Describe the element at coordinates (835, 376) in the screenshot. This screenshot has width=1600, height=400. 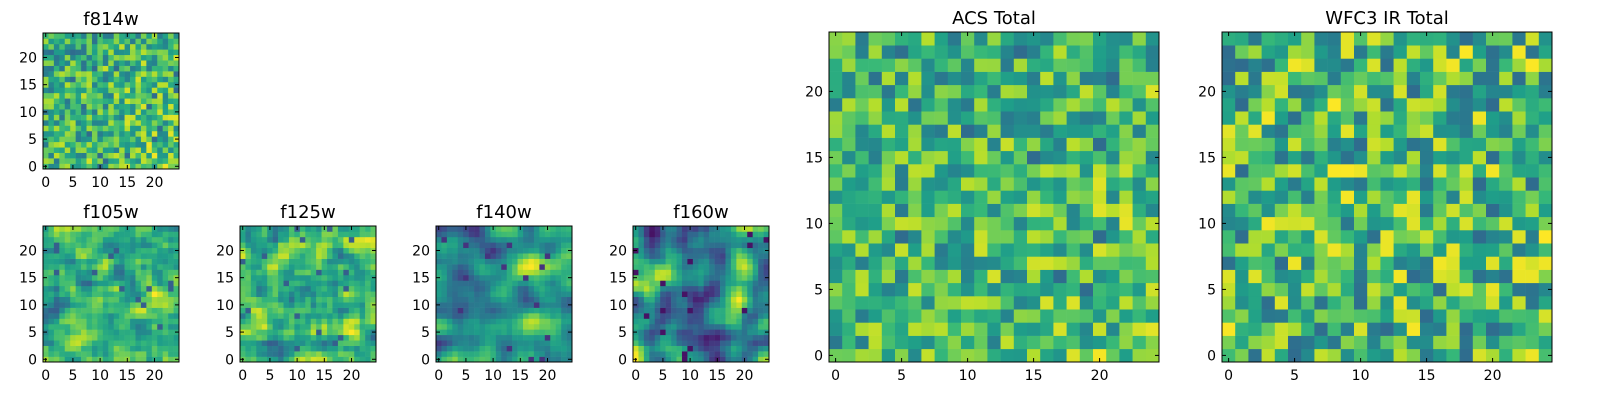
I see `x-tick-label: 0` at that location.